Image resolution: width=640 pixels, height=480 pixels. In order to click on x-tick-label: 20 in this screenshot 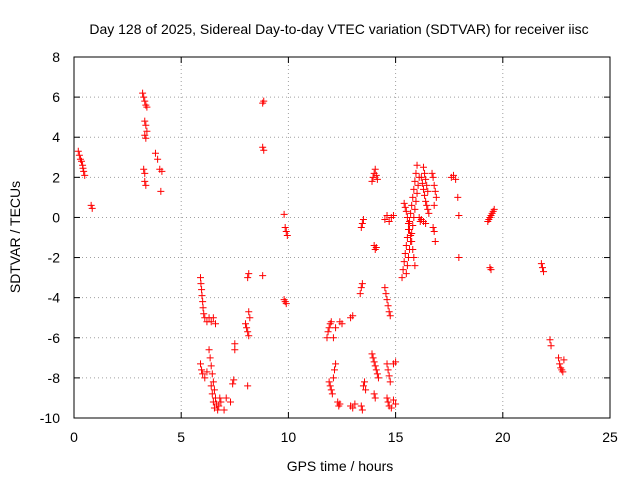, I will do `click(503, 437)`.